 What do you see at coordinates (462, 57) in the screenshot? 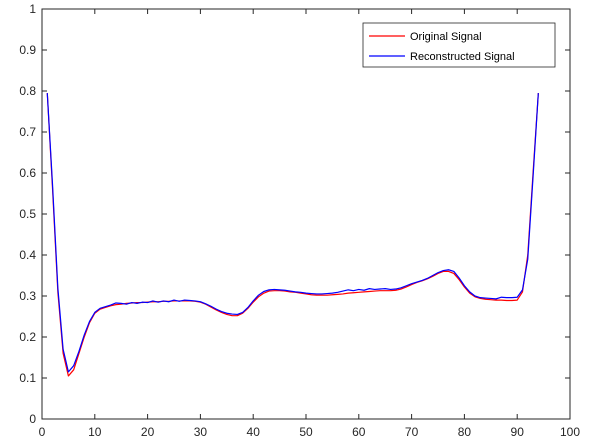
I see `legend-label-reconstructed: Reconstructed Signal` at bounding box center [462, 57].